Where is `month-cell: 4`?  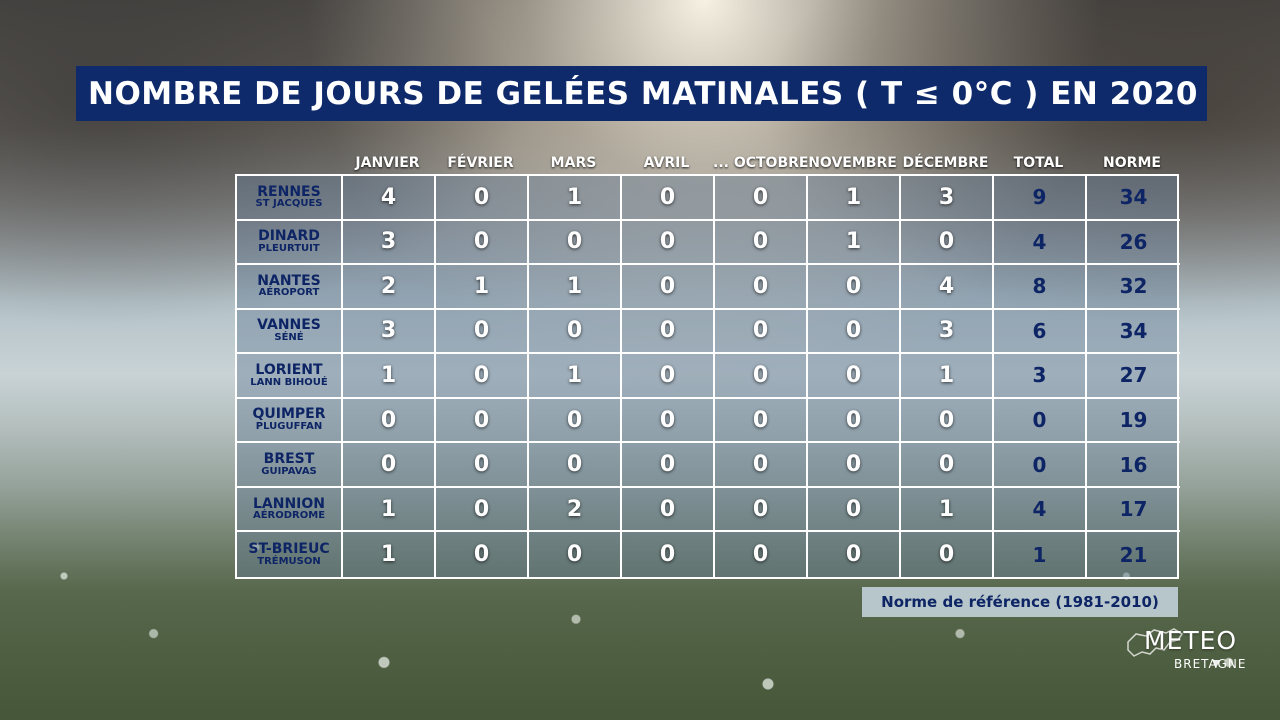 month-cell: 4 is located at coordinates (389, 198).